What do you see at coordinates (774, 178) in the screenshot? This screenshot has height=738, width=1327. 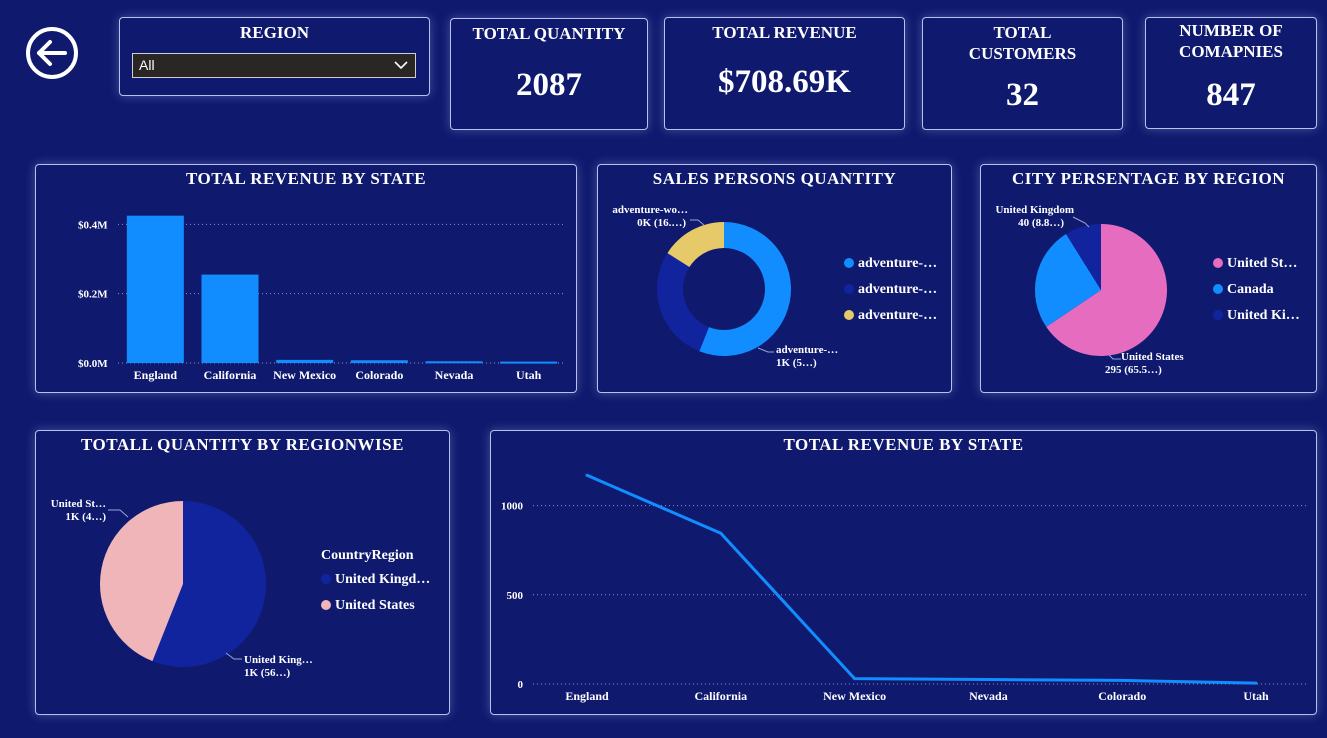 I see `chart-title: SALES PERSONS QUANTITY` at bounding box center [774, 178].